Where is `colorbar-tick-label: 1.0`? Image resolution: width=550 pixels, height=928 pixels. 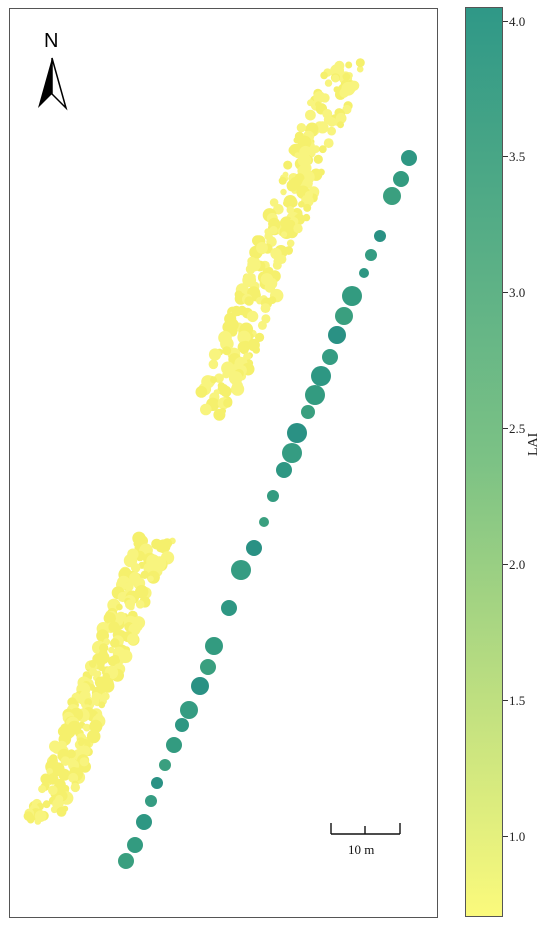
colorbar-tick-label: 1.0 is located at coordinates (517, 836).